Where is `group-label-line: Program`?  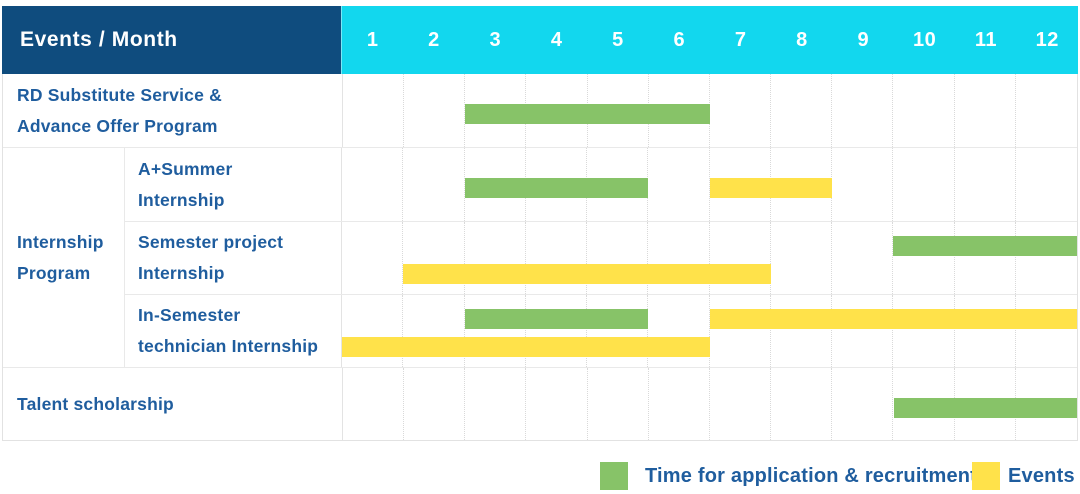
group-label-line: Program is located at coordinates (54, 272).